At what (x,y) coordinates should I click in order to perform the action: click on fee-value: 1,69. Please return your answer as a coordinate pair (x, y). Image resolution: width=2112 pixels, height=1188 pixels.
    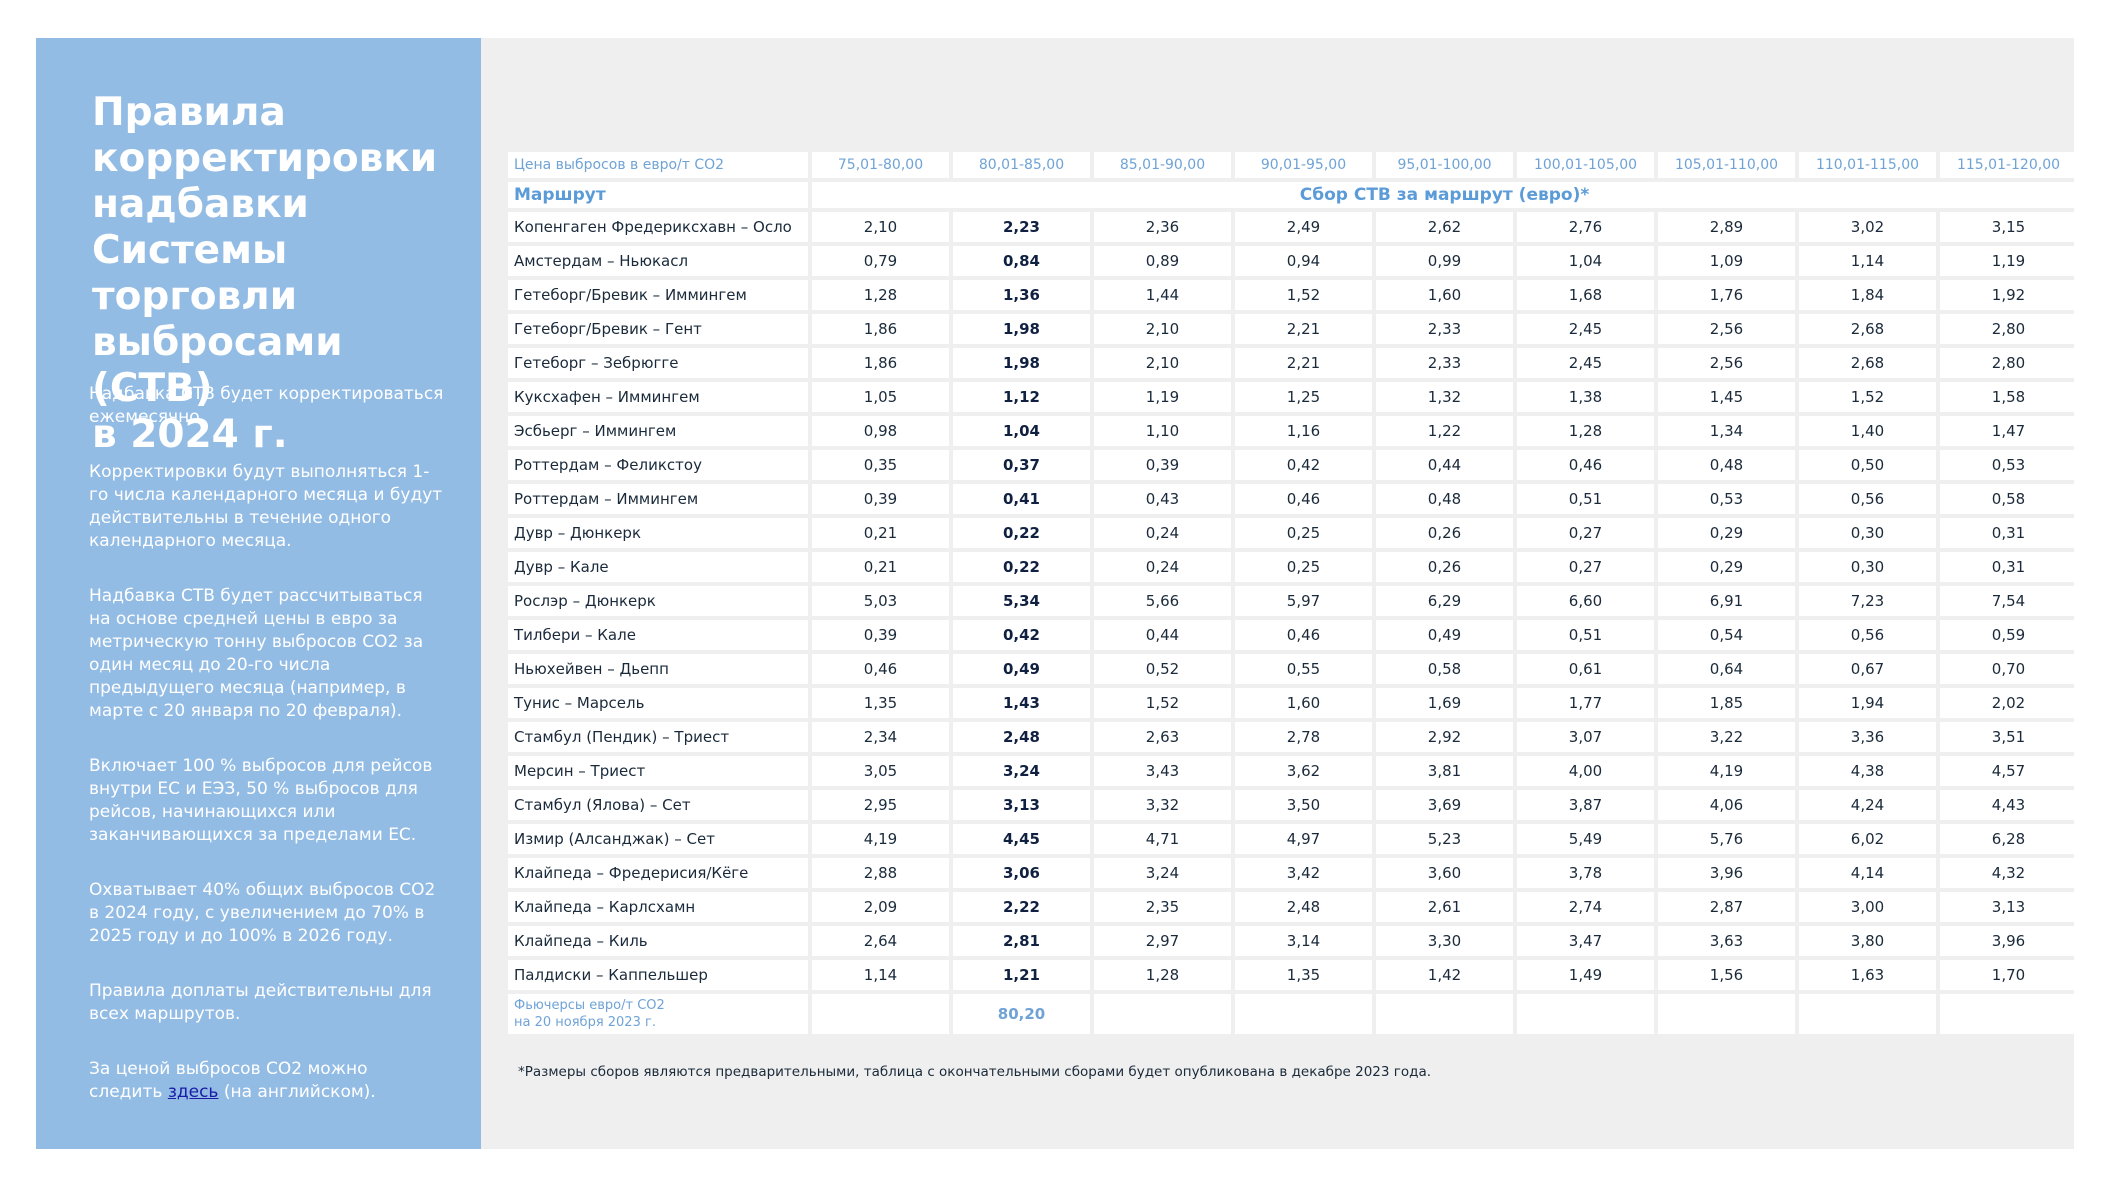
    Looking at the image, I should click on (1444, 703).